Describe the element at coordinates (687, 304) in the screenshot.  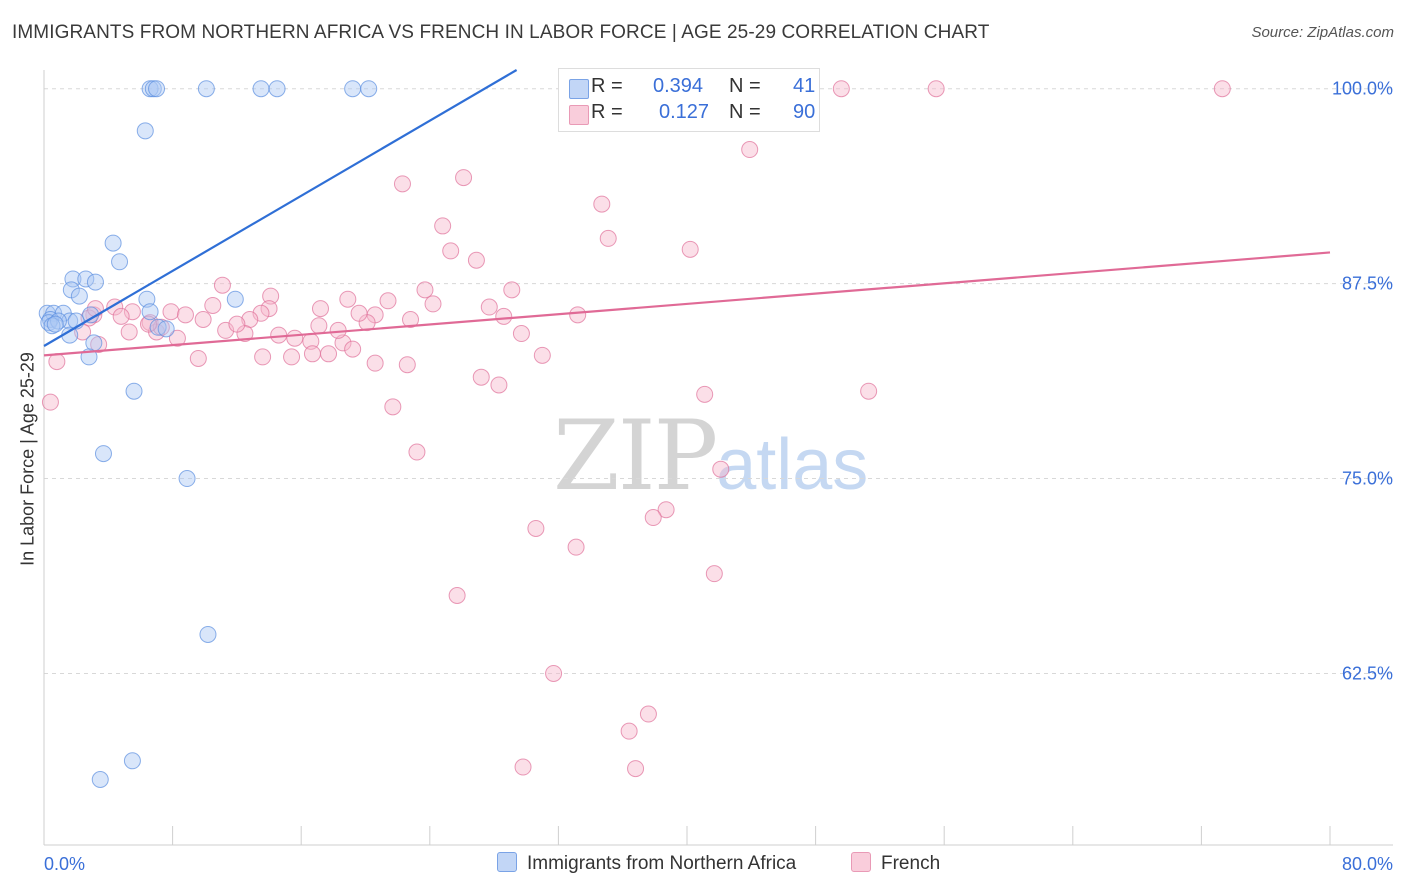
I see `trendline-french` at that location.